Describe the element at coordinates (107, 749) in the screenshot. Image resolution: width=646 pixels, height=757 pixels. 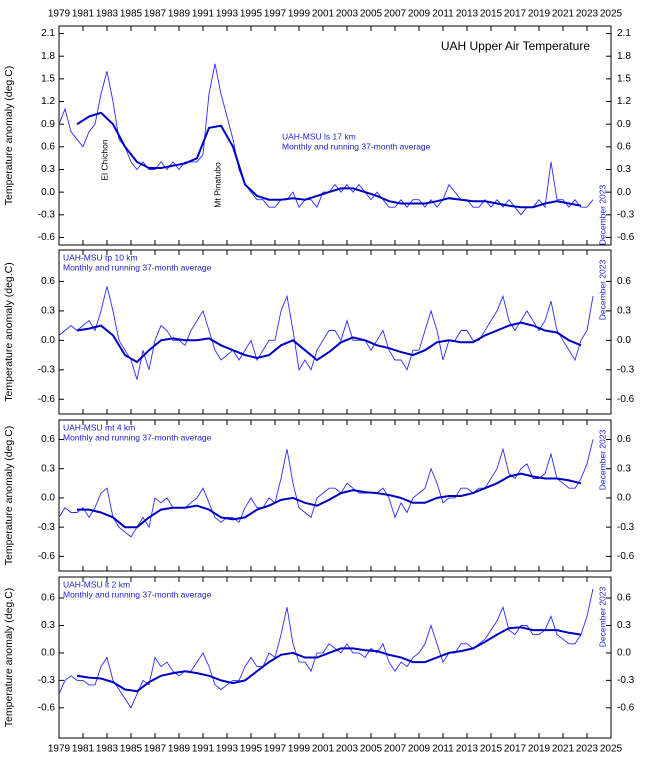
I see `x-tick-label: 1983` at that location.